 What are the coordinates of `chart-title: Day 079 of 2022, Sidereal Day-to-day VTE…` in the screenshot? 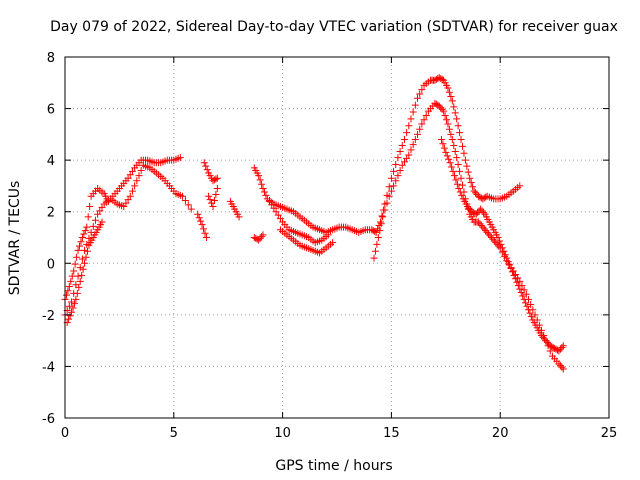 It's located at (334, 27).